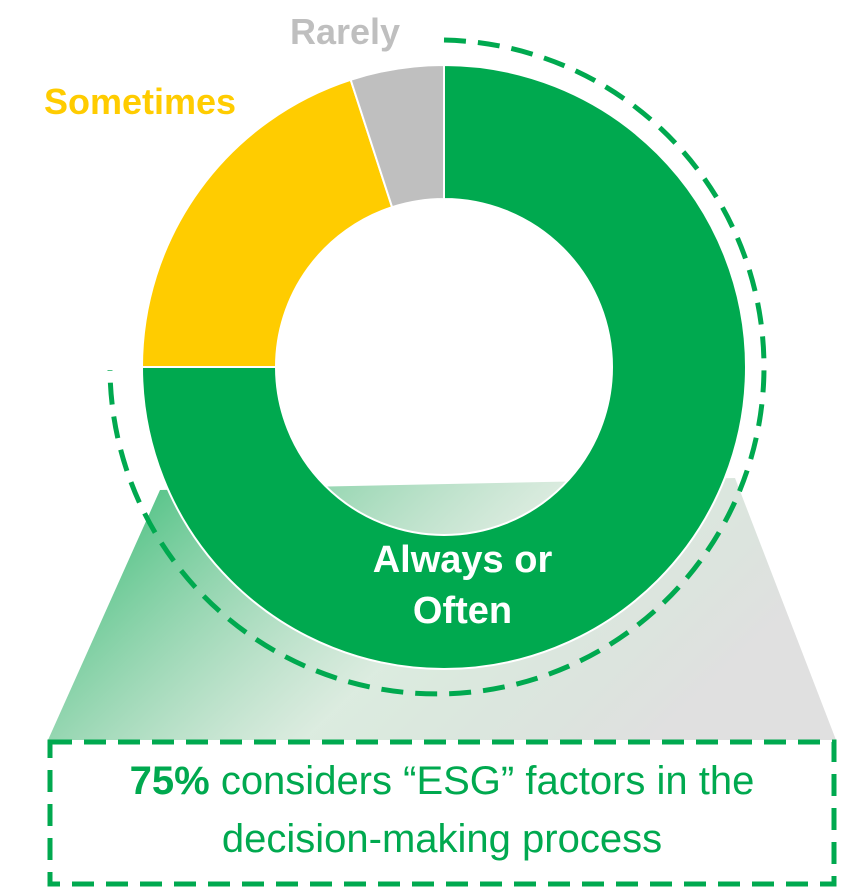 This screenshot has width=842, height=889. I want to click on slice-label: Sometimes, so click(140, 101).